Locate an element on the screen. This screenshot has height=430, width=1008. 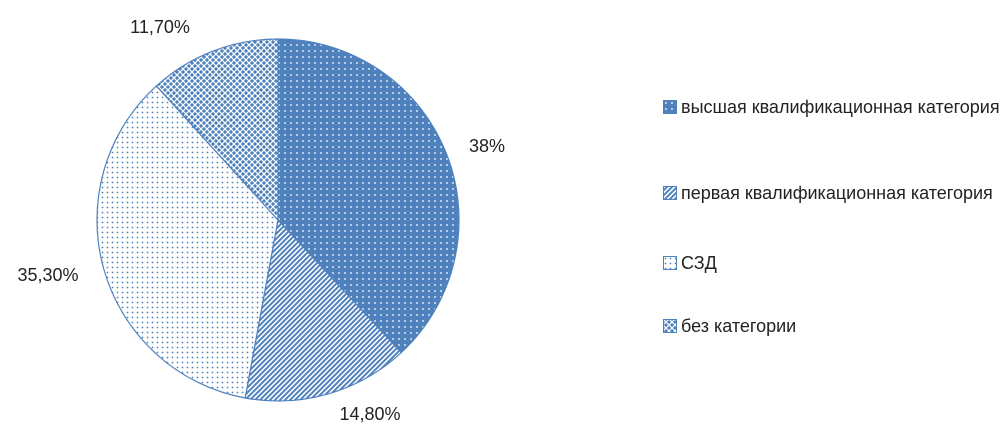
legend-label: без категории is located at coordinates (739, 326).